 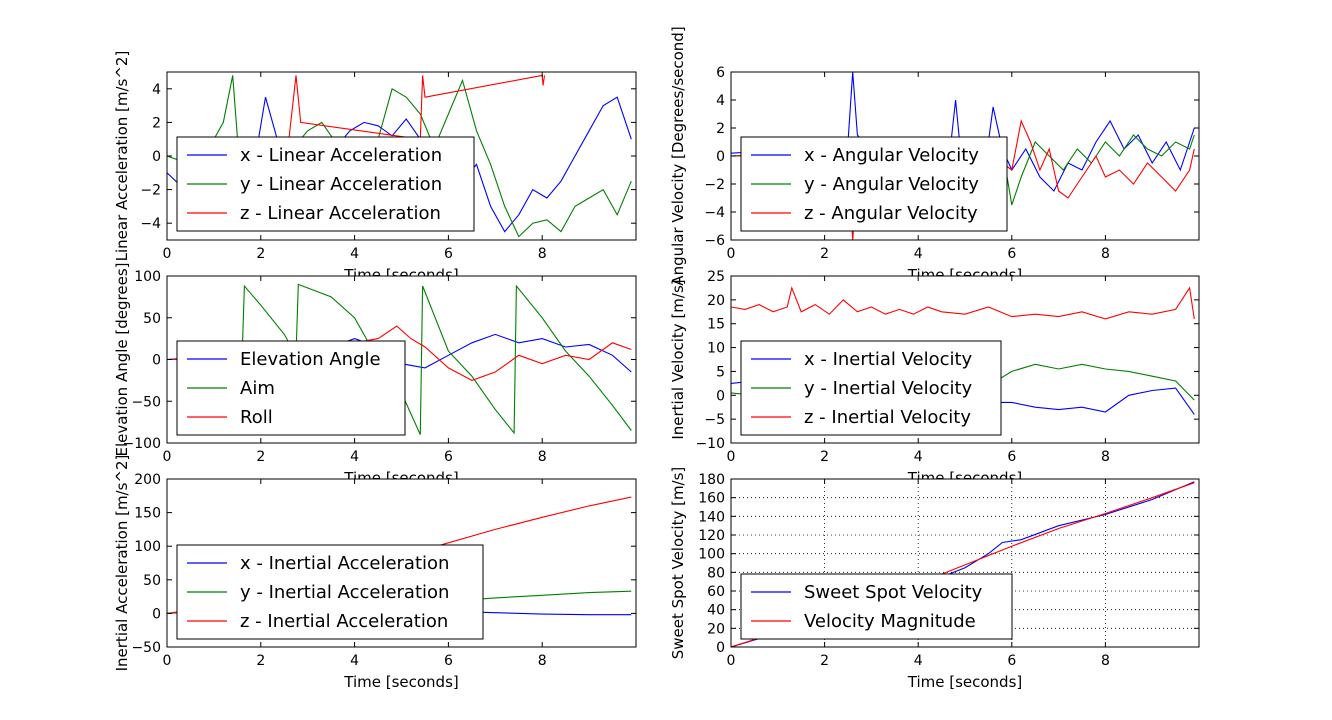 I want to click on y-axis-label: Linear Acceleration [m/s^2], so click(x=122, y=156).